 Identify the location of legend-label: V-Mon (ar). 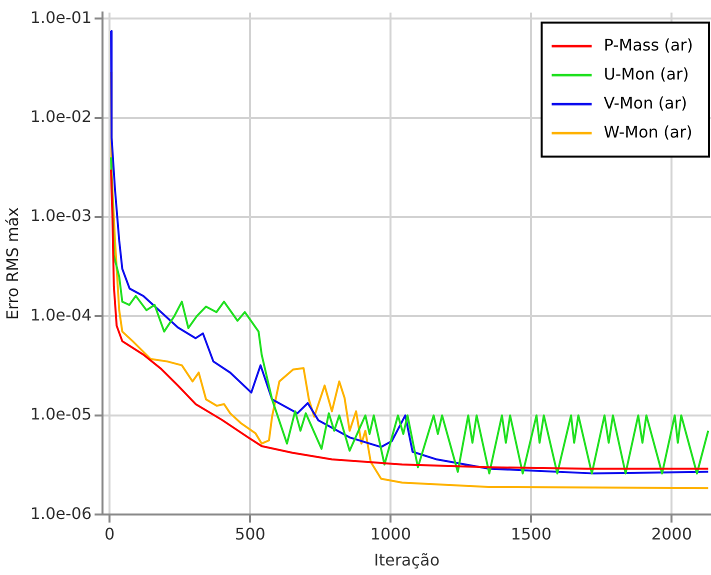
(646, 102).